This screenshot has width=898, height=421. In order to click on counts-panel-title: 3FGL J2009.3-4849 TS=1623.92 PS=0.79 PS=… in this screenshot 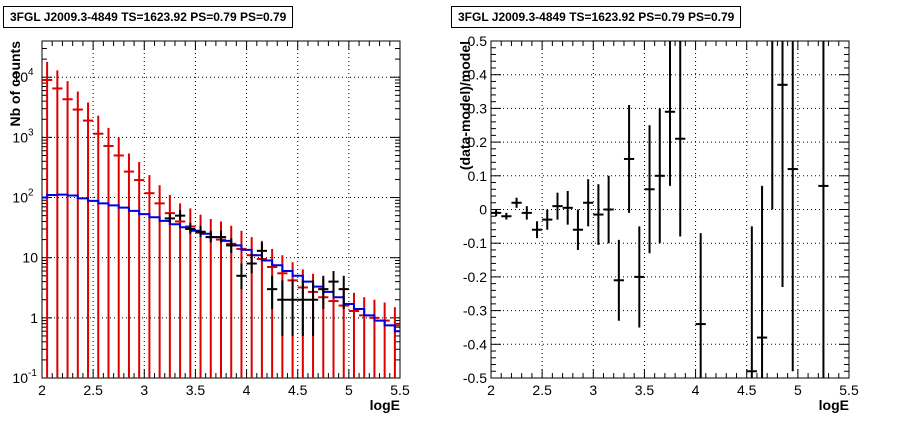, I will do `click(148, 17)`.